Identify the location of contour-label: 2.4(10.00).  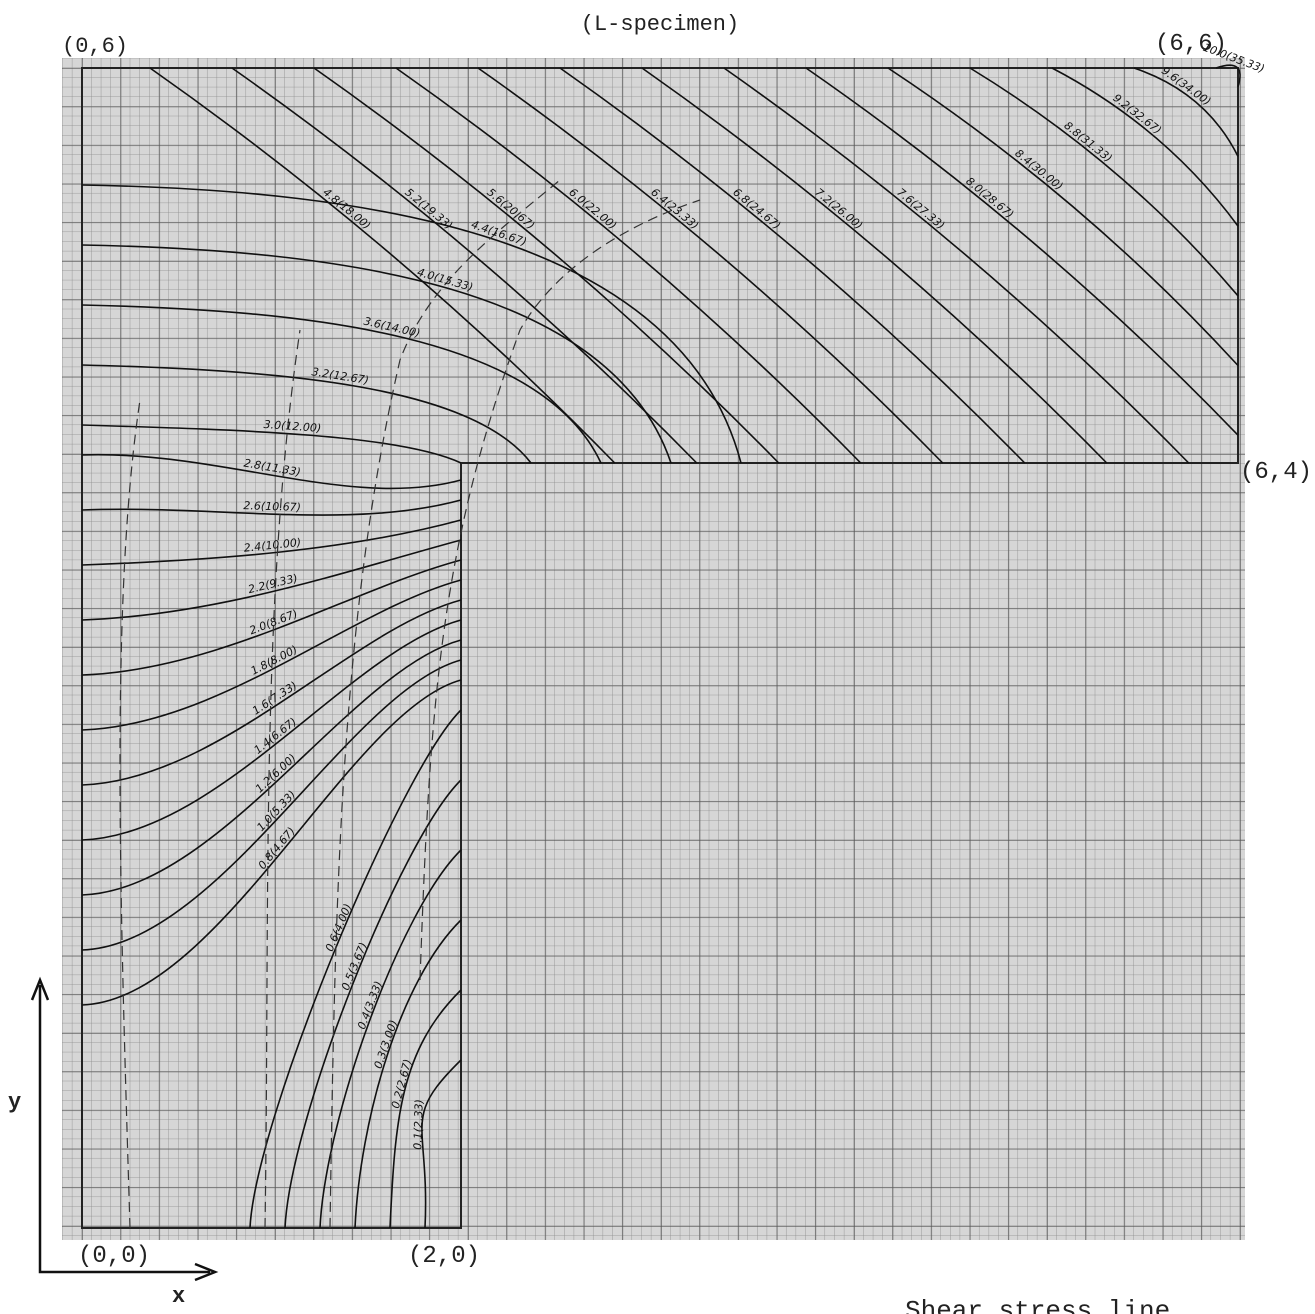
(272, 545).